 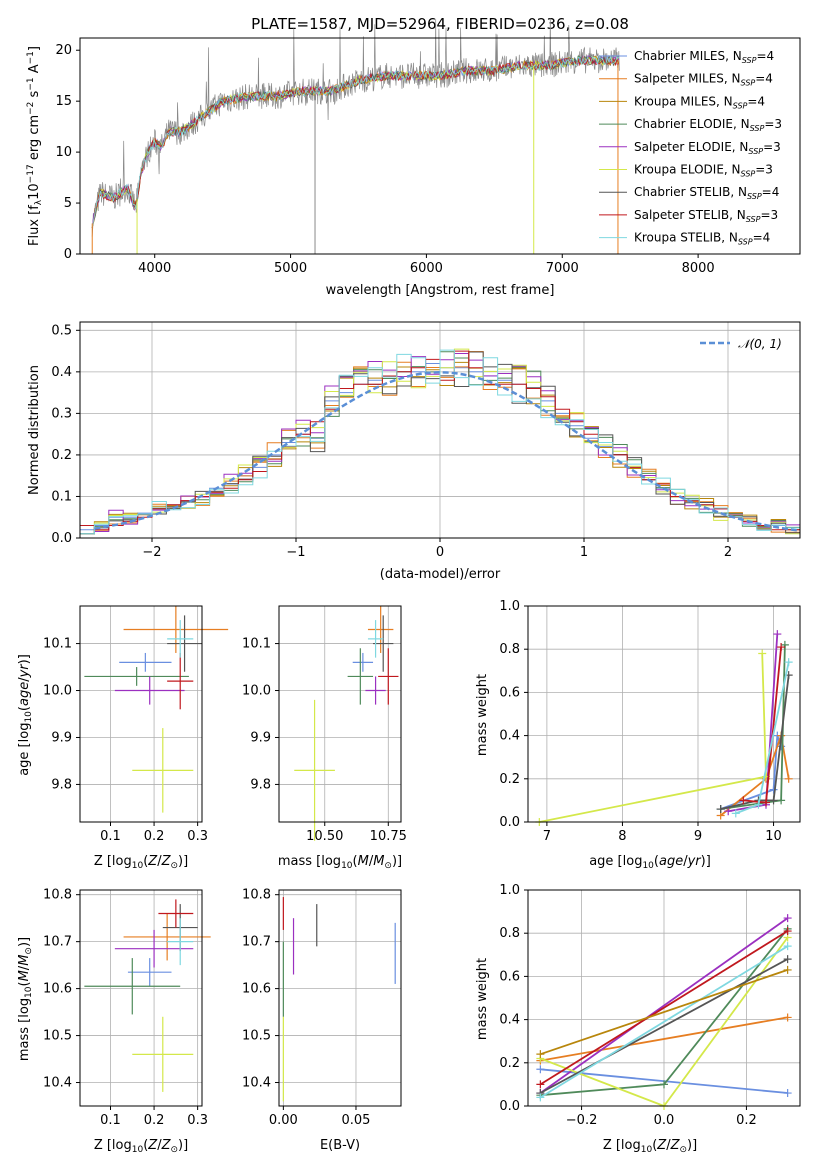 I want to click on age-vs-metallicity-panel: 0.1 0.2 0.3 9.8 9.9 10.0 10.1, so click(x=136, y=724).